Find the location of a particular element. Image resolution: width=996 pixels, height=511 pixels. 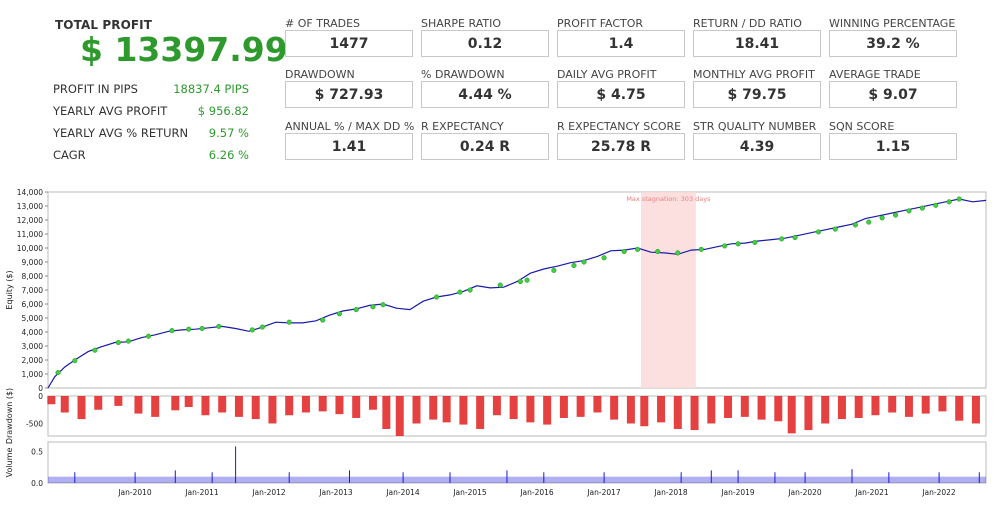

metric-label: % DRAWDOWN is located at coordinates (463, 74).